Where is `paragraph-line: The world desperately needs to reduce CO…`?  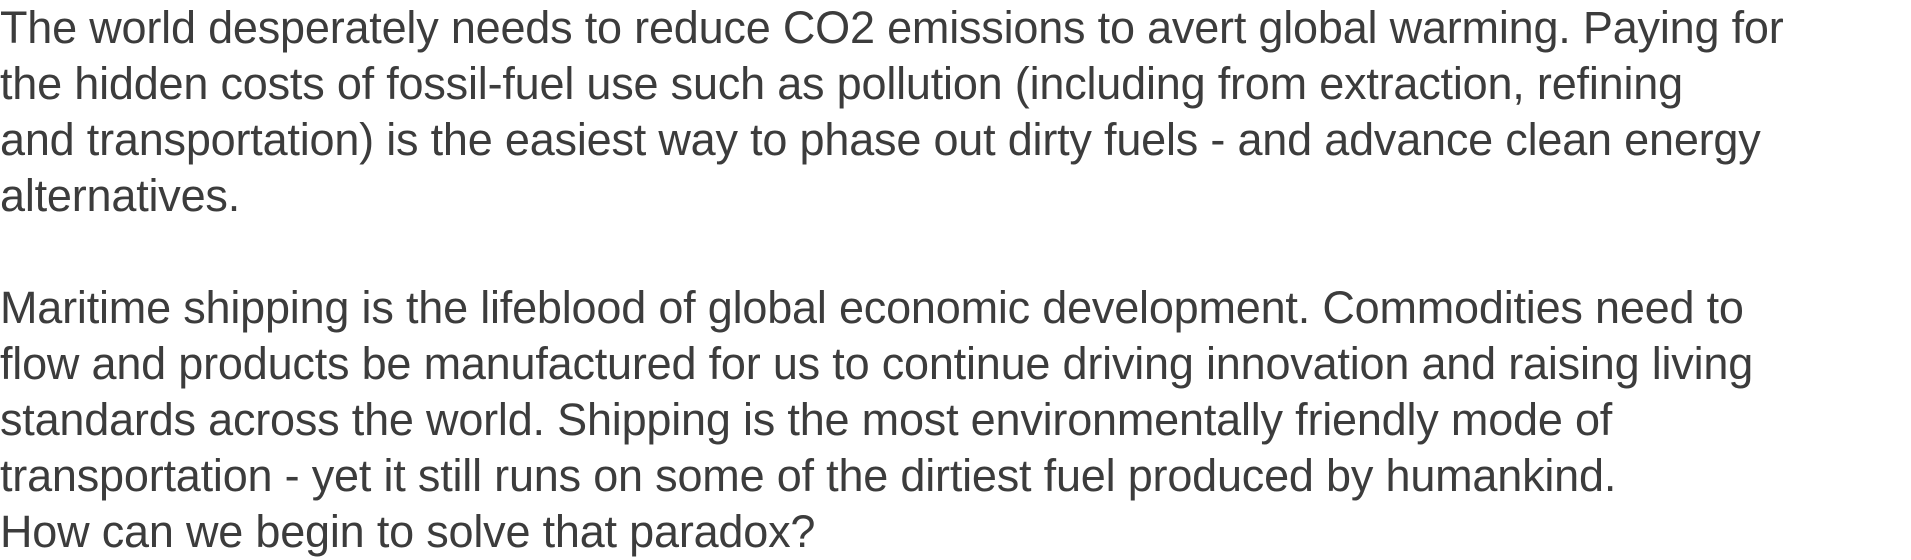
paragraph-line: The world desperately needs to reduce CO… is located at coordinates (892, 27).